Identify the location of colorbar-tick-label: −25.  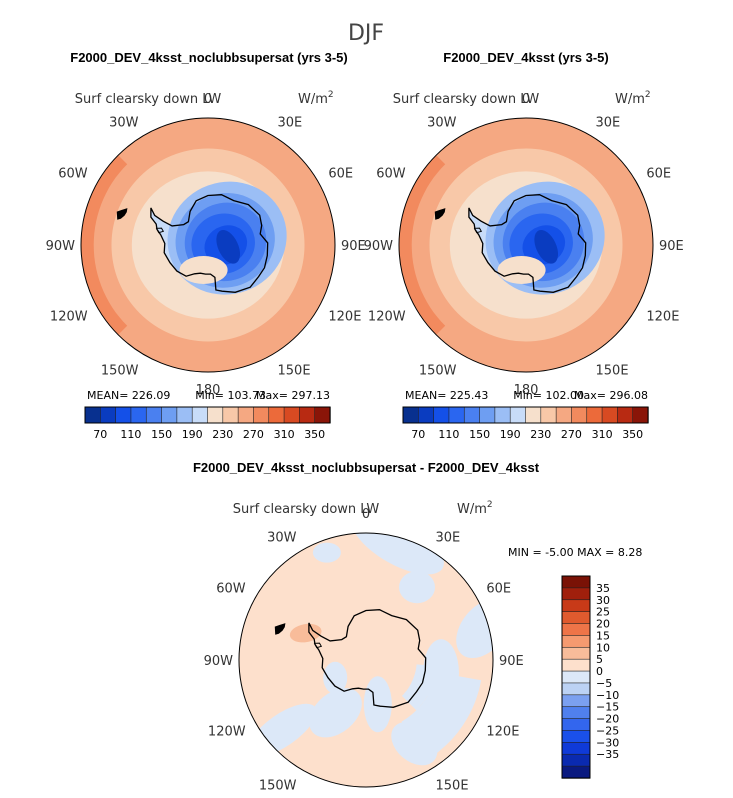
(607, 731).